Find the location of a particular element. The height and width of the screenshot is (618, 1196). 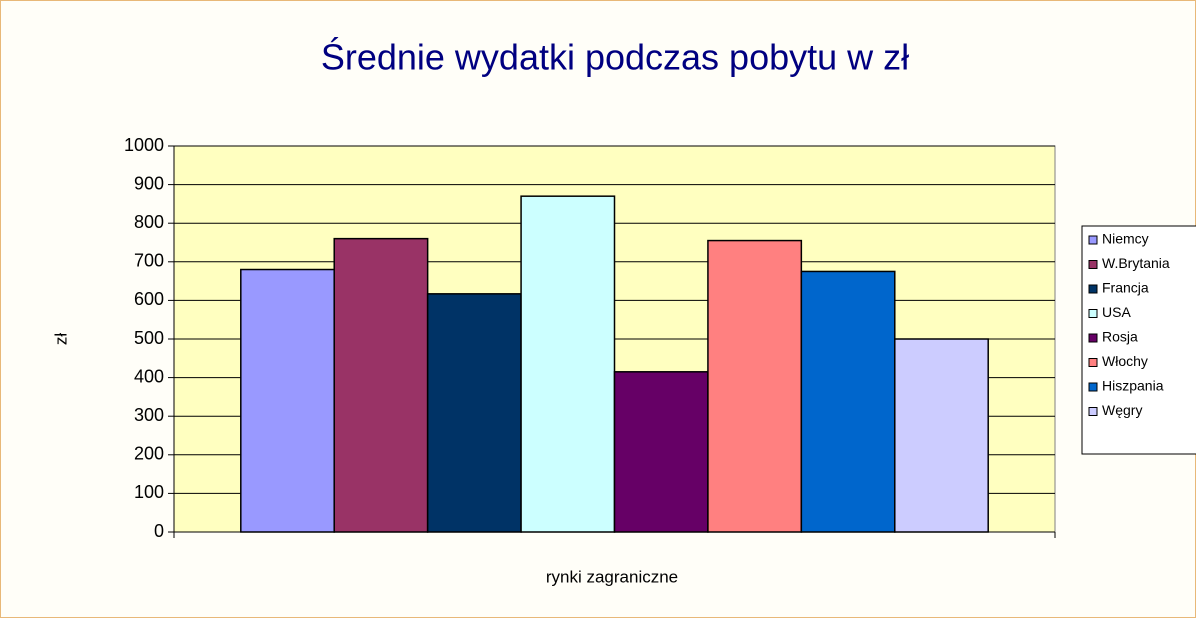

y-tick-label: 300 is located at coordinates (149, 415).